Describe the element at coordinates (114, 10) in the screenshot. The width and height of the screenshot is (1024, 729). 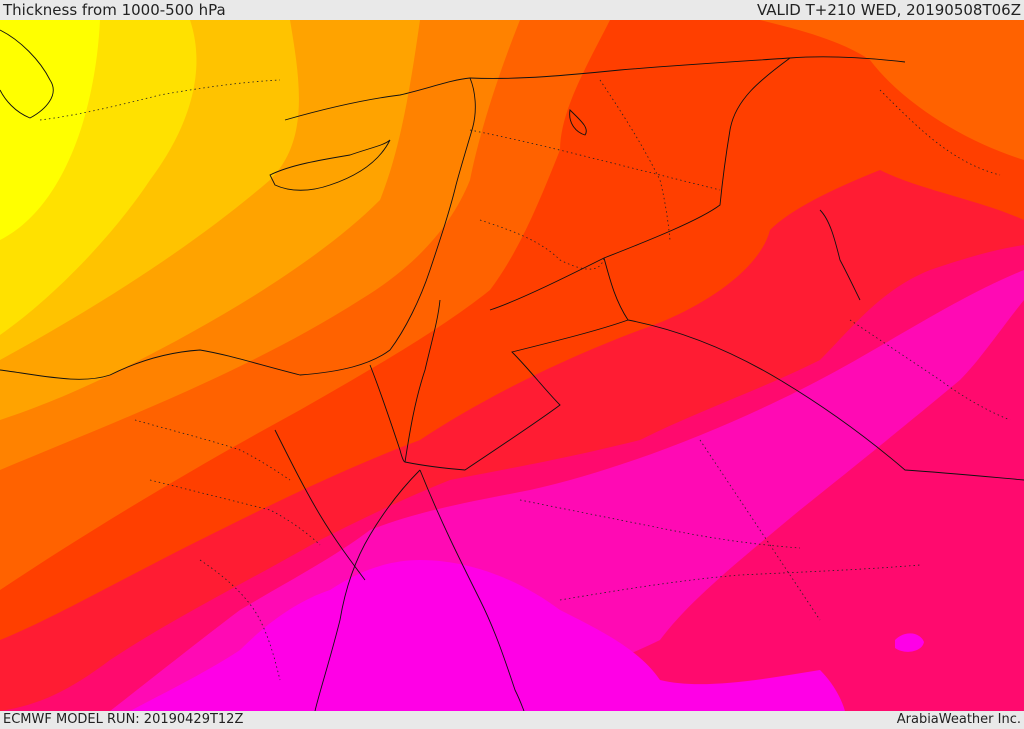
I see `map-title: Thickness from 1000-500 hPa` at that location.